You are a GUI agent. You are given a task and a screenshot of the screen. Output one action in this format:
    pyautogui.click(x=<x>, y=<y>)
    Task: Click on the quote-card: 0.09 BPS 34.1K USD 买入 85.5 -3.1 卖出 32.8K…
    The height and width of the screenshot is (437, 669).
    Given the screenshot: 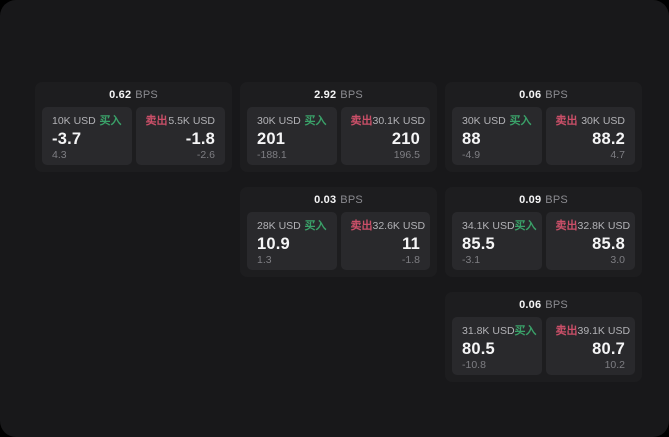 What is the action you would take?
    pyautogui.click(x=543, y=232)
    